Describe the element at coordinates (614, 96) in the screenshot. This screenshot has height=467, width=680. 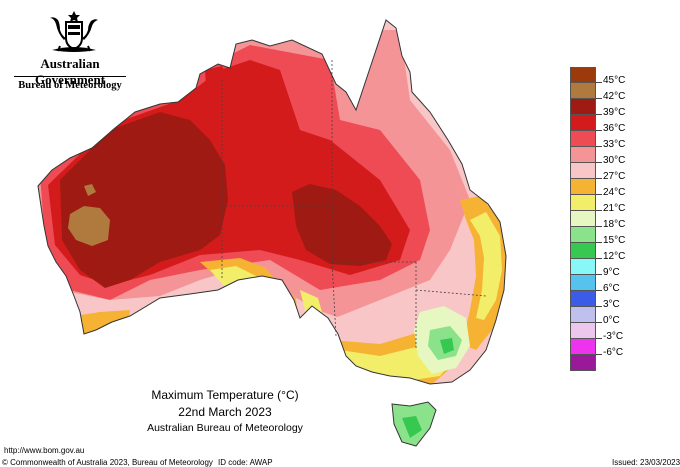
I see `legend-label: 42°C` at that location.